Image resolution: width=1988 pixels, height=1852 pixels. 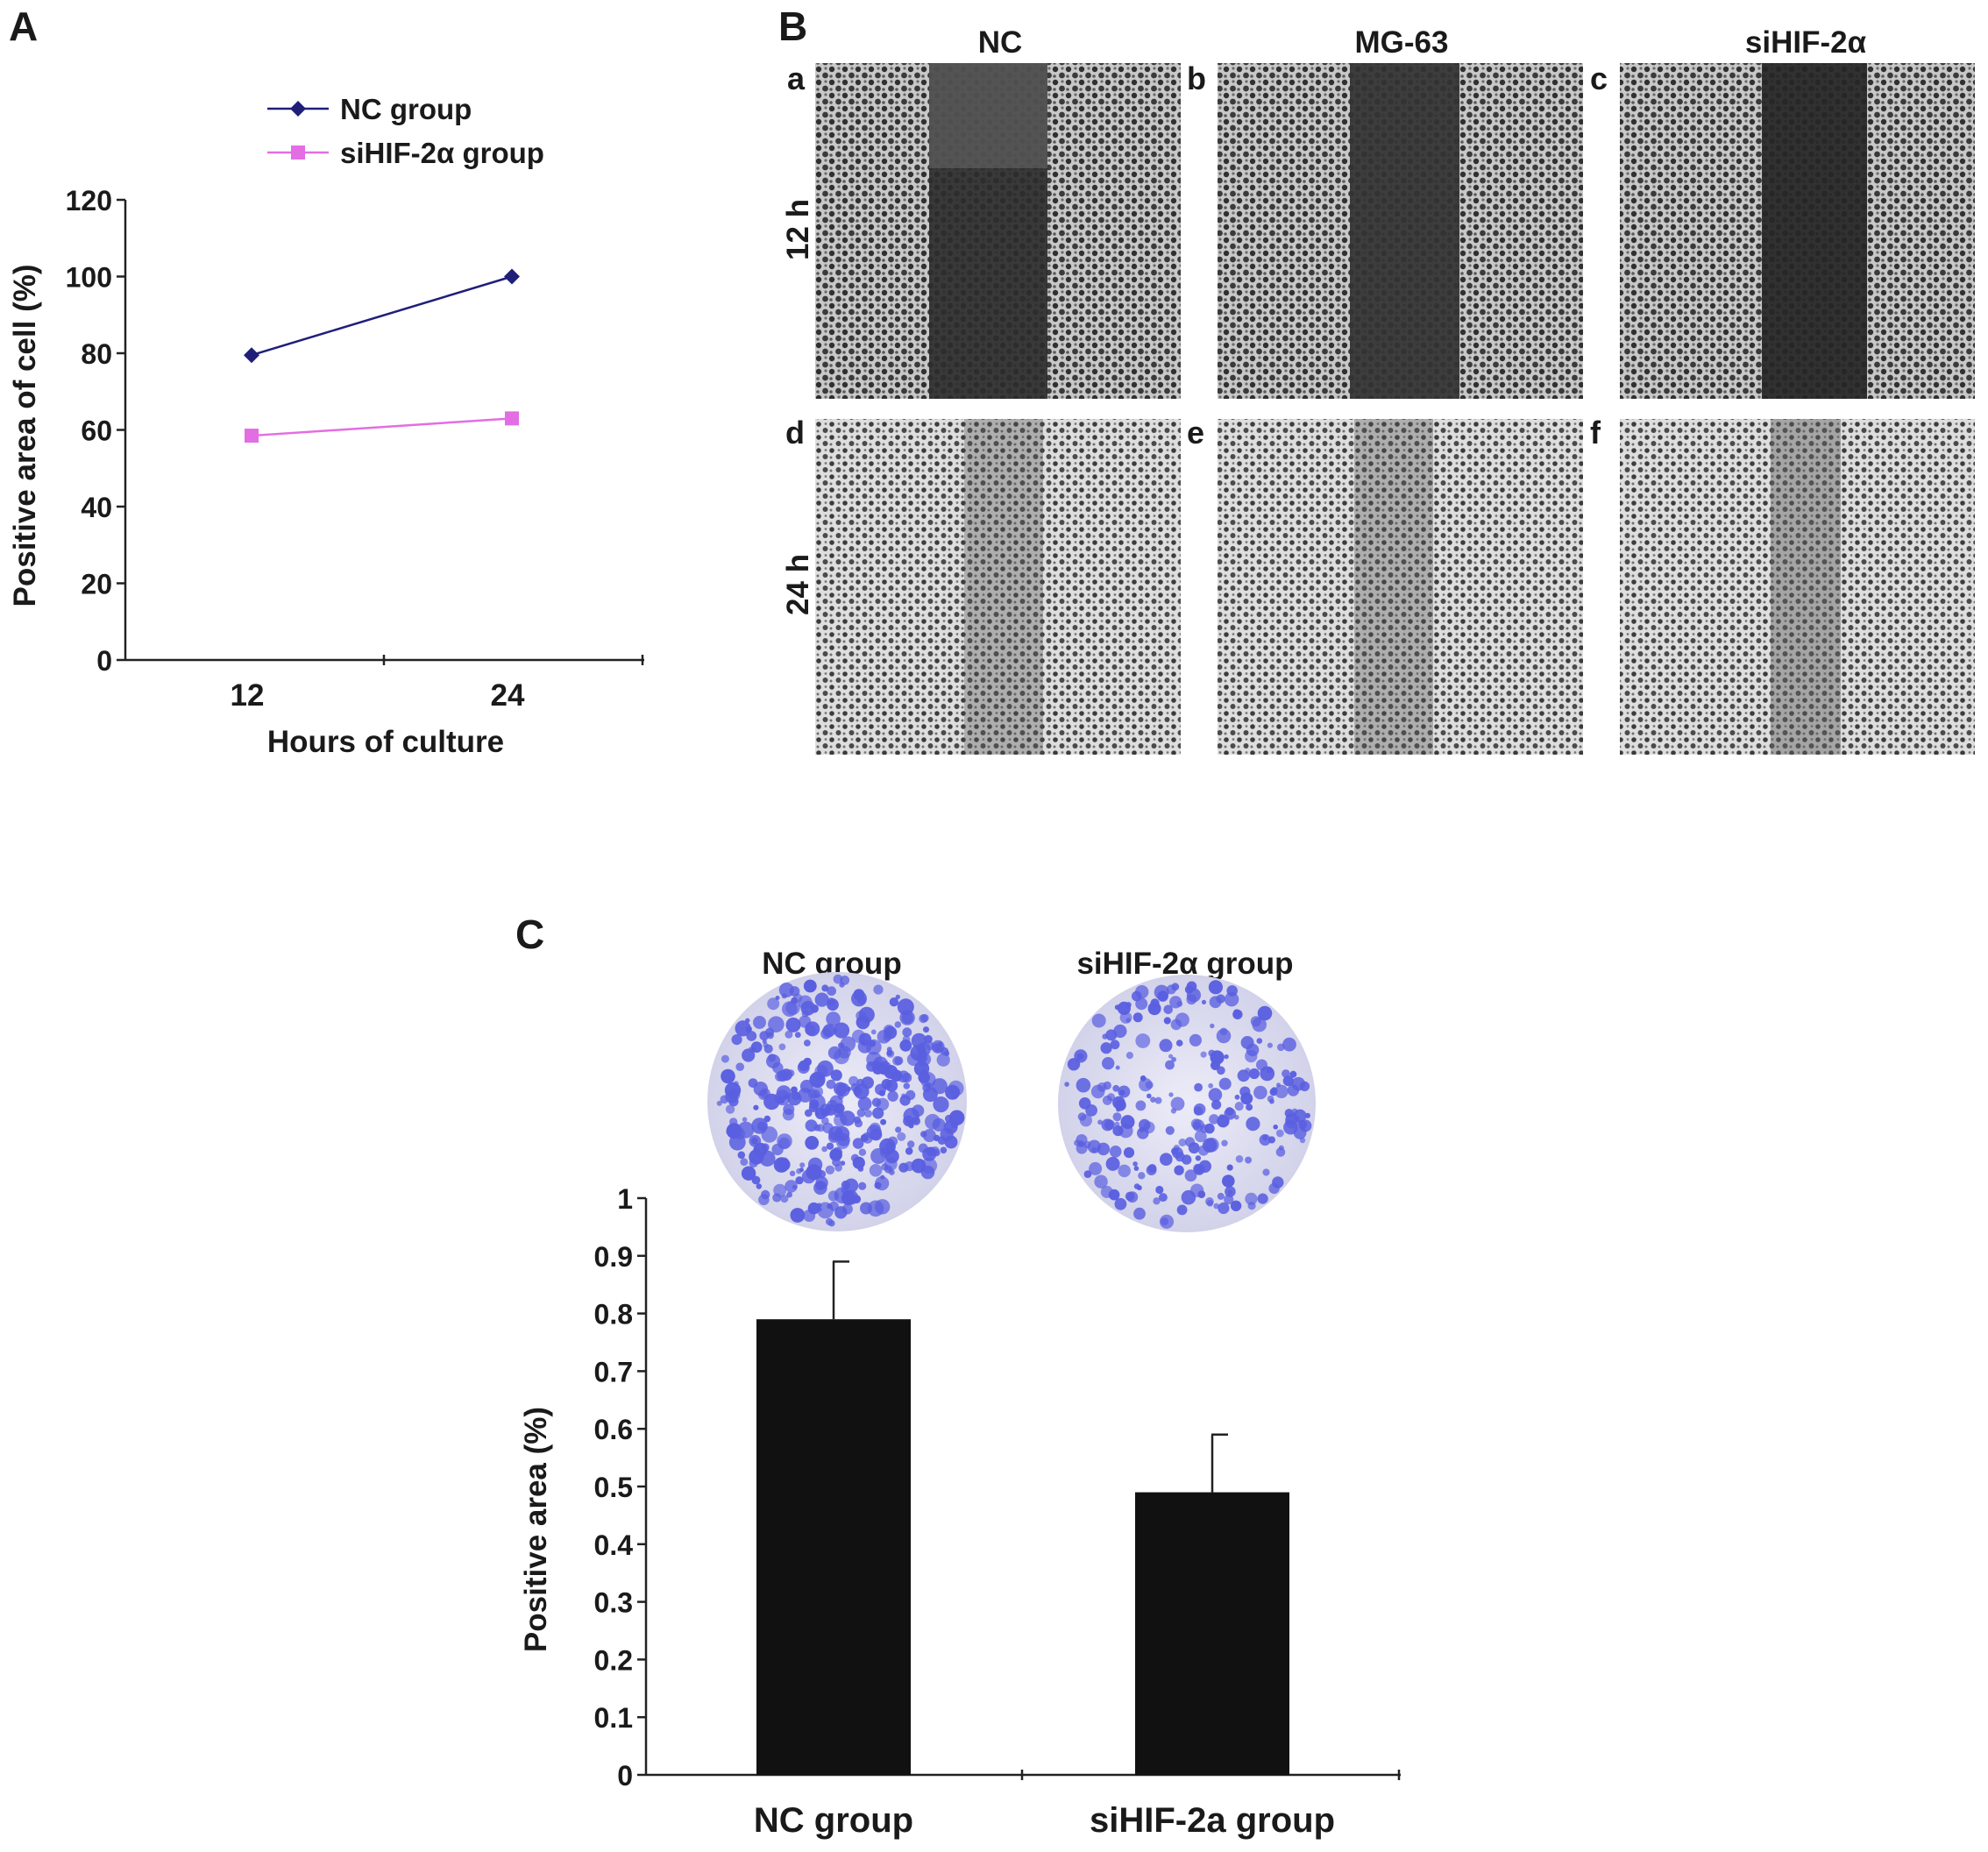 I want to click on micrograph-d, so click(x=998, y=587).